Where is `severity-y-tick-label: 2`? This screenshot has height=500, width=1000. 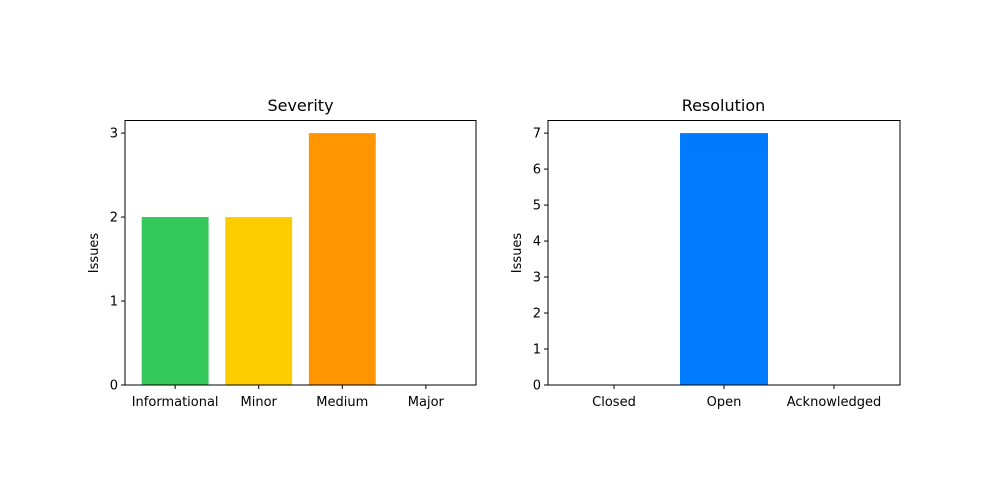
severity-y-tick-label: 2 is located at coordinates (114, 218).